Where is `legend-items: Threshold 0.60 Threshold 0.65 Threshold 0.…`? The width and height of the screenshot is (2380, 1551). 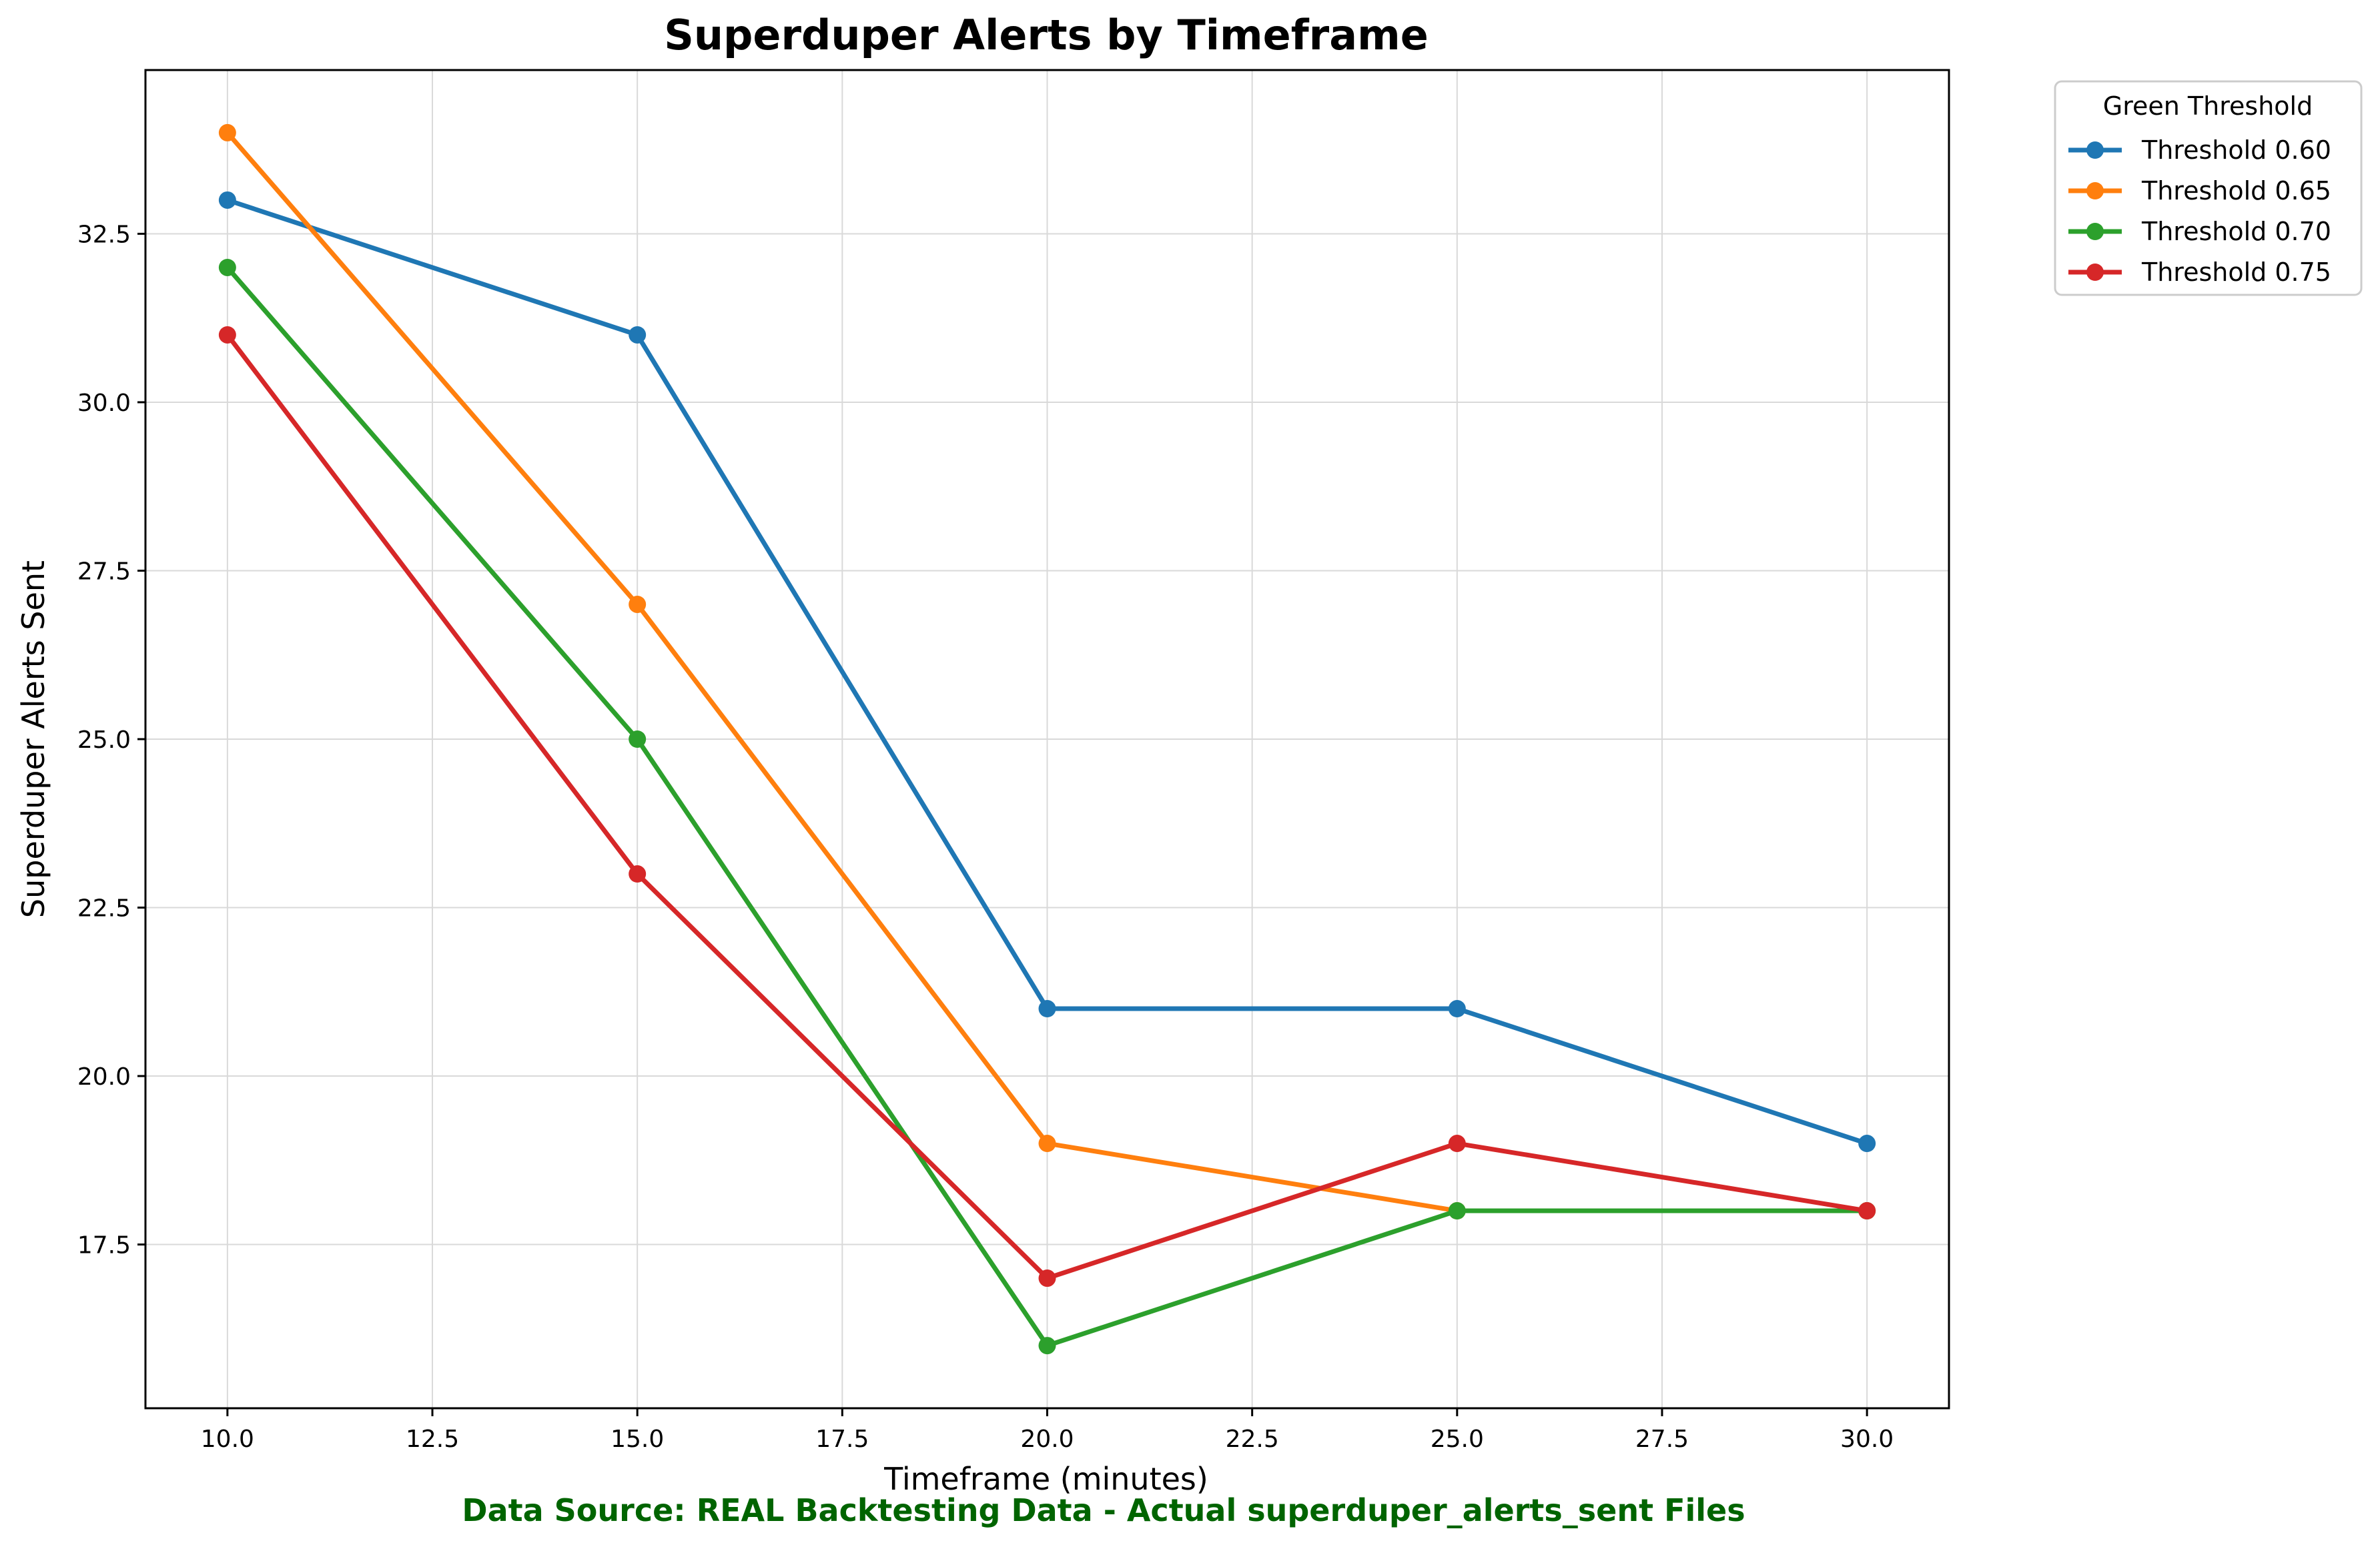 legend-items: Threshold 0.60 Threshold 0.65 Threshold 0.… is located at coordinates (2199, 211).